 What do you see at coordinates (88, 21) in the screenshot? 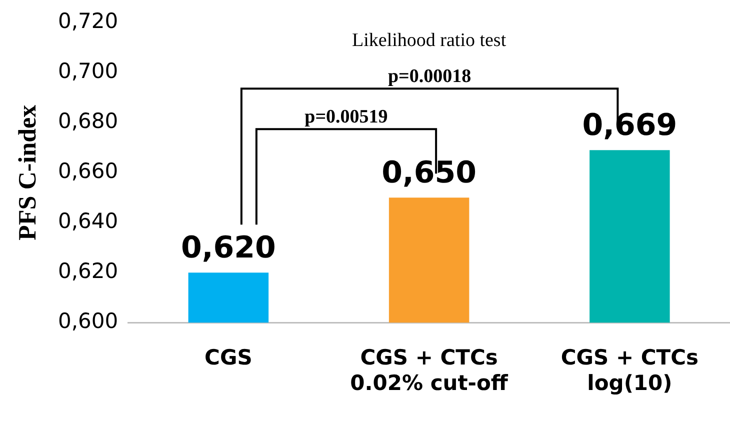
I see `y-tick-label: 0,720` at bounding box center [88, 21].